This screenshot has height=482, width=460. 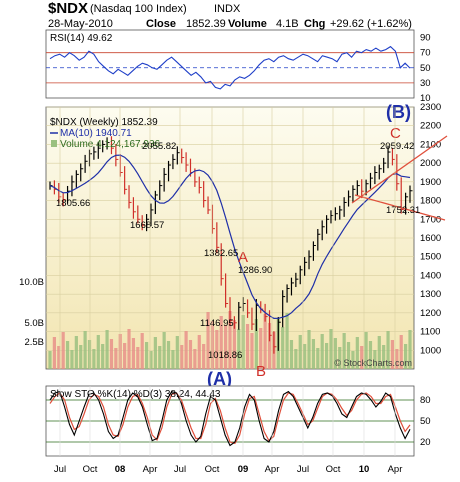 I want to click on chart-date: 28-May-2010, so click(x=80, y=24).